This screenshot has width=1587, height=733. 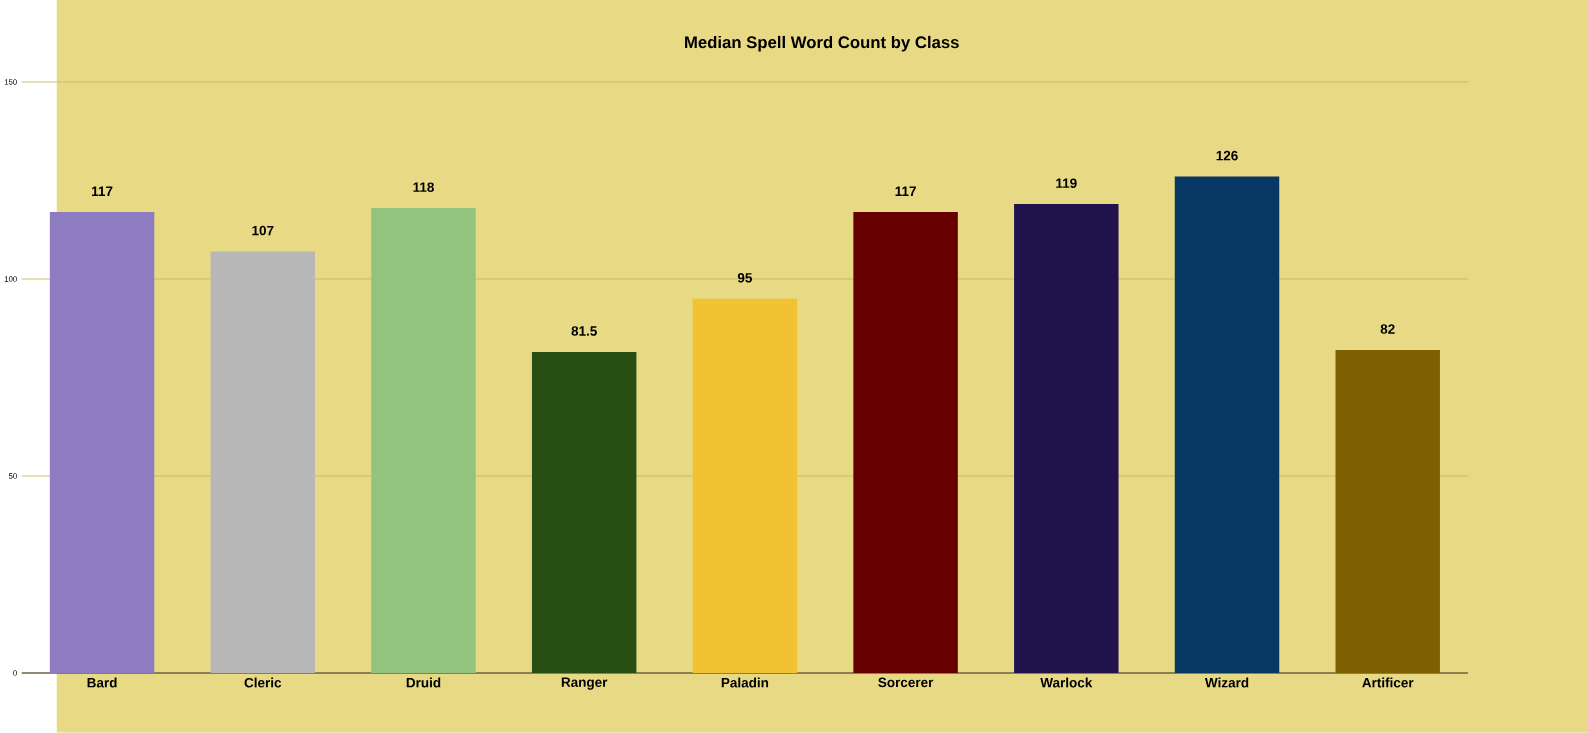 What do you see at coordinates (1387, 329) in the screenshot?
I see `data-label: 82` at bounding box center [1387, 329].